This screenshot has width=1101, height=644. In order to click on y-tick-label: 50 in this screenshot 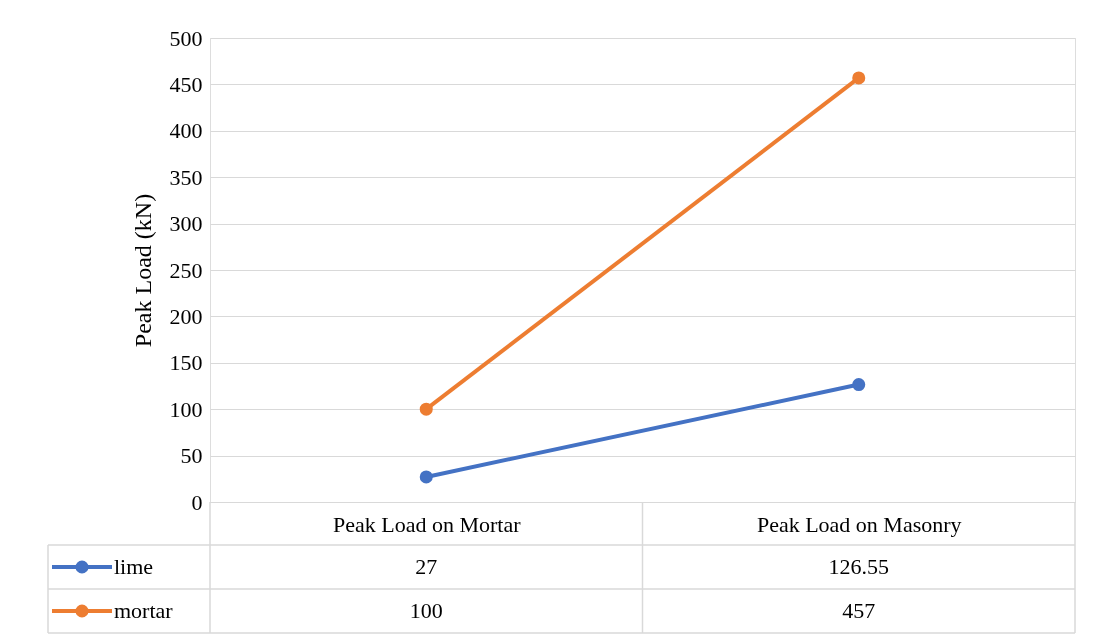, I will do `click(191, 456)`.